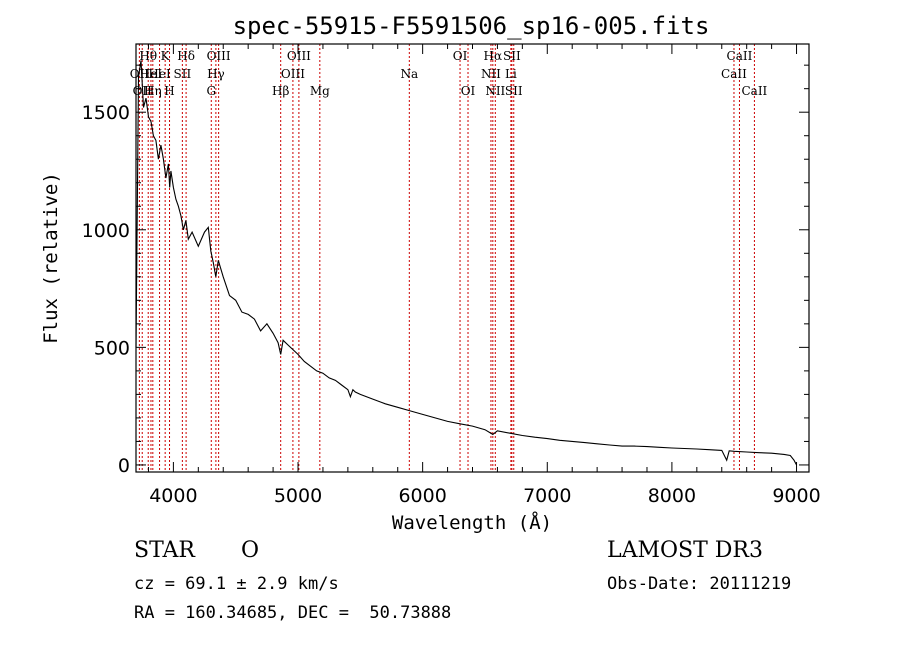 Image resolution: width=900 pixels, height=649 pixels. What do you see at coordinates (106, 113) in the screenshot?
I see `y-tick-label: 1500` at bounding box center [106, 113].